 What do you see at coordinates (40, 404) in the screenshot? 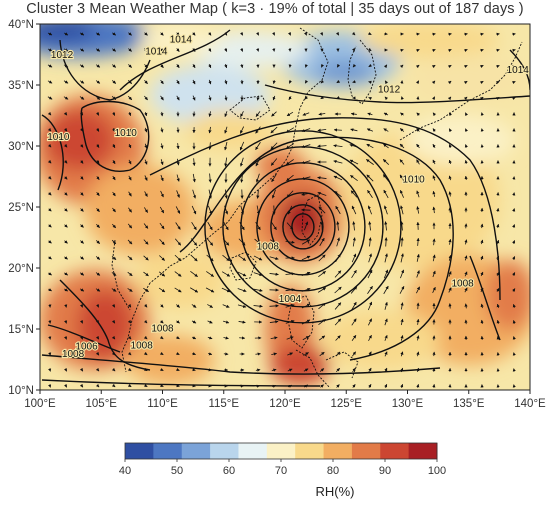
I see `lon-tick-label: 100°E` at bounding box center [40, 404].